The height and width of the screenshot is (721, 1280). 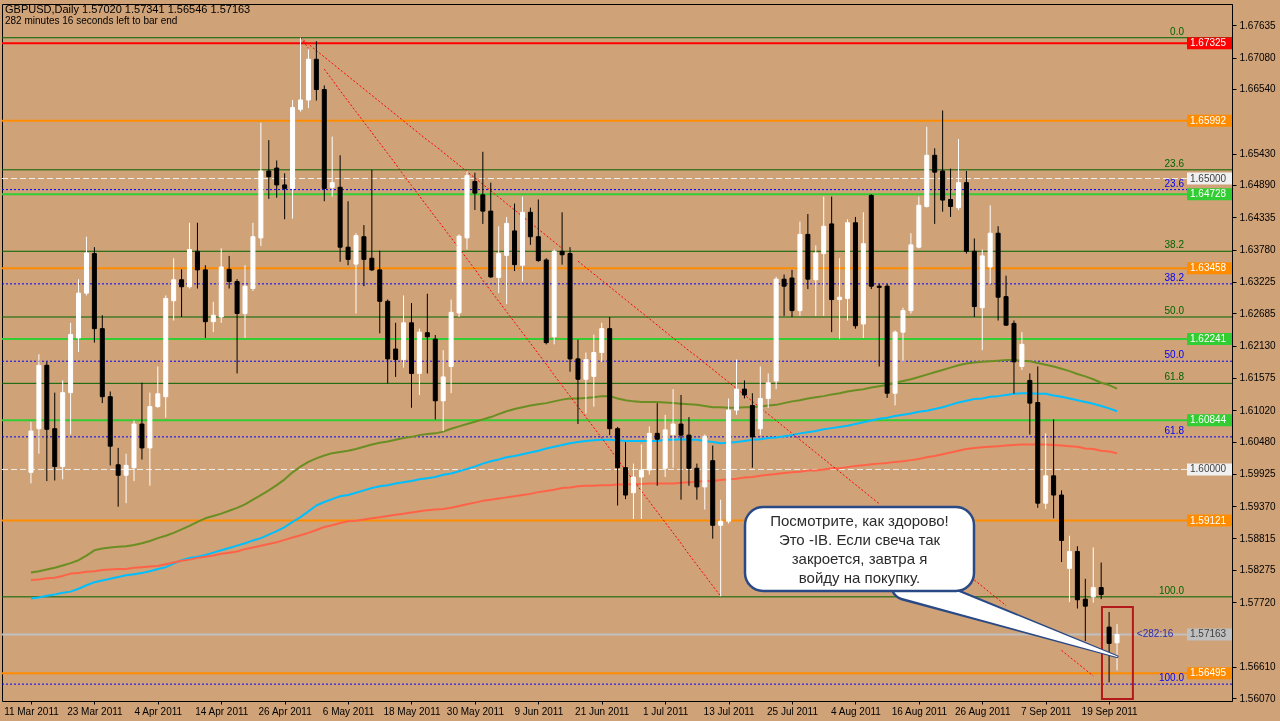 What do you see at coordinates (1258, 282) in the screenshot?
I see `y-tick-label: 1.63225` at bounding box center [1258, 282].